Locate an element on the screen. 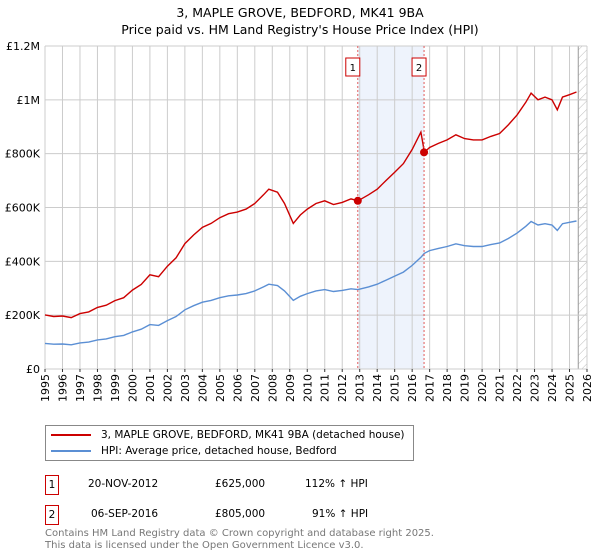  sale-badge: 2 is located at coordinates (52, 515).